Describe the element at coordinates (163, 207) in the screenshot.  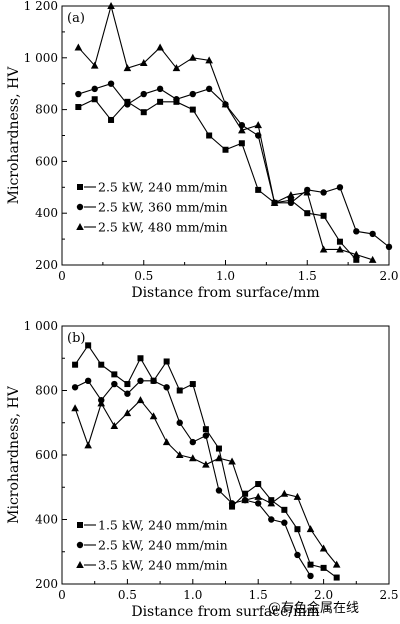
I see `legend-label: 2.5 kW, 360 mm/min` at that location.